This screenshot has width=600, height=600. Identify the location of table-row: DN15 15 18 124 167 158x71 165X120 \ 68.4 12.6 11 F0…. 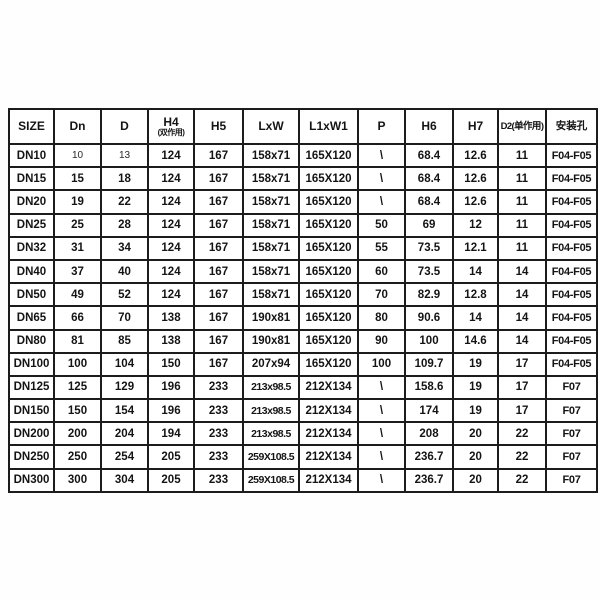
(303, 179).